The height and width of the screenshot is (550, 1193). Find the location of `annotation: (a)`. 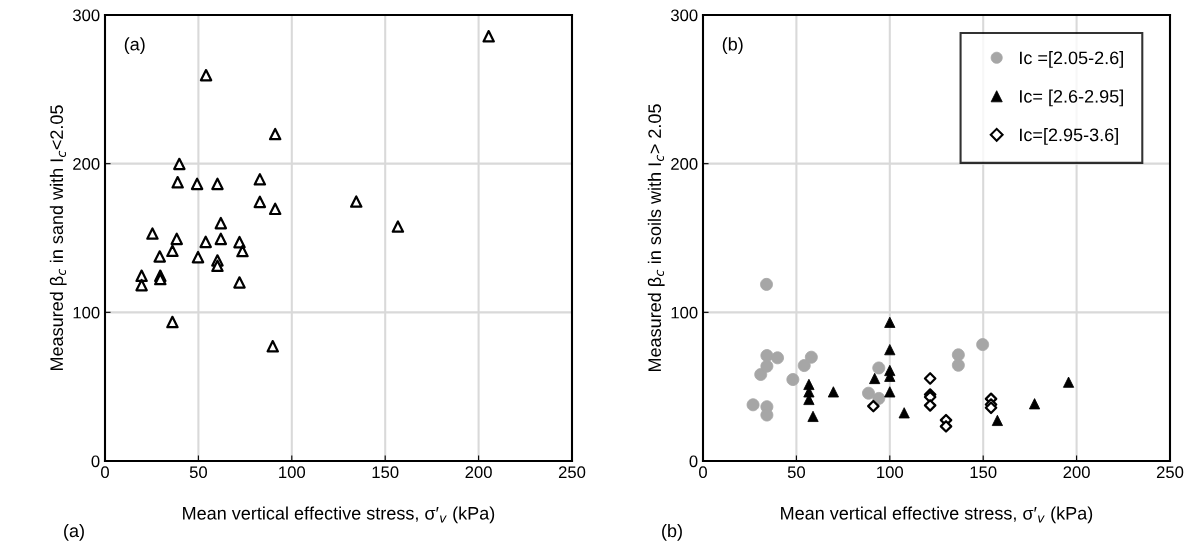

annotation: (a) is located at coordinates (134, 46).